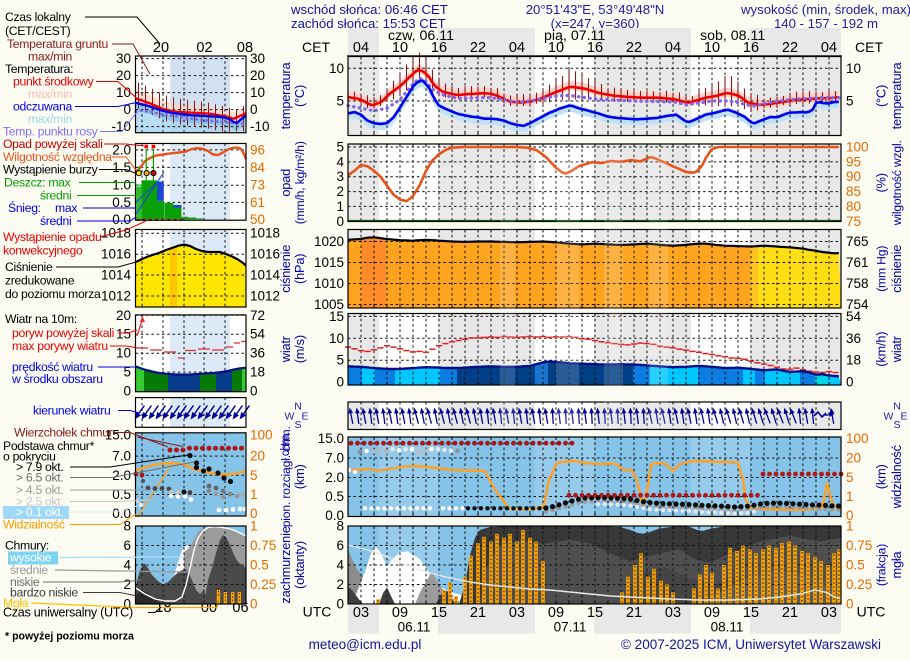  What do you see at coordinates (329, 262) in the screenshot?
I see `svg-text: 1015` at bounding box center [329, 262].